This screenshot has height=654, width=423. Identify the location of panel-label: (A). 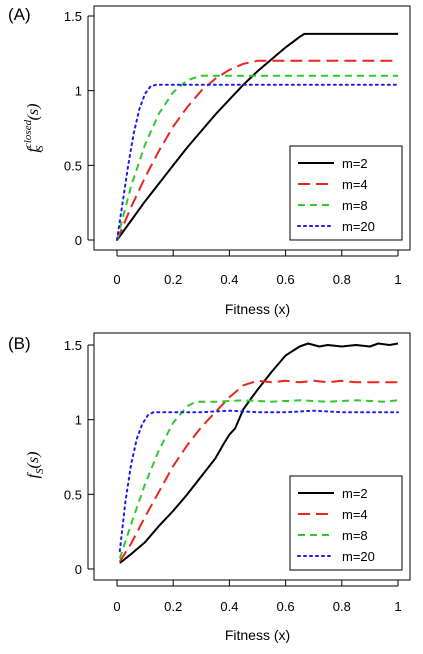
(19, 14).